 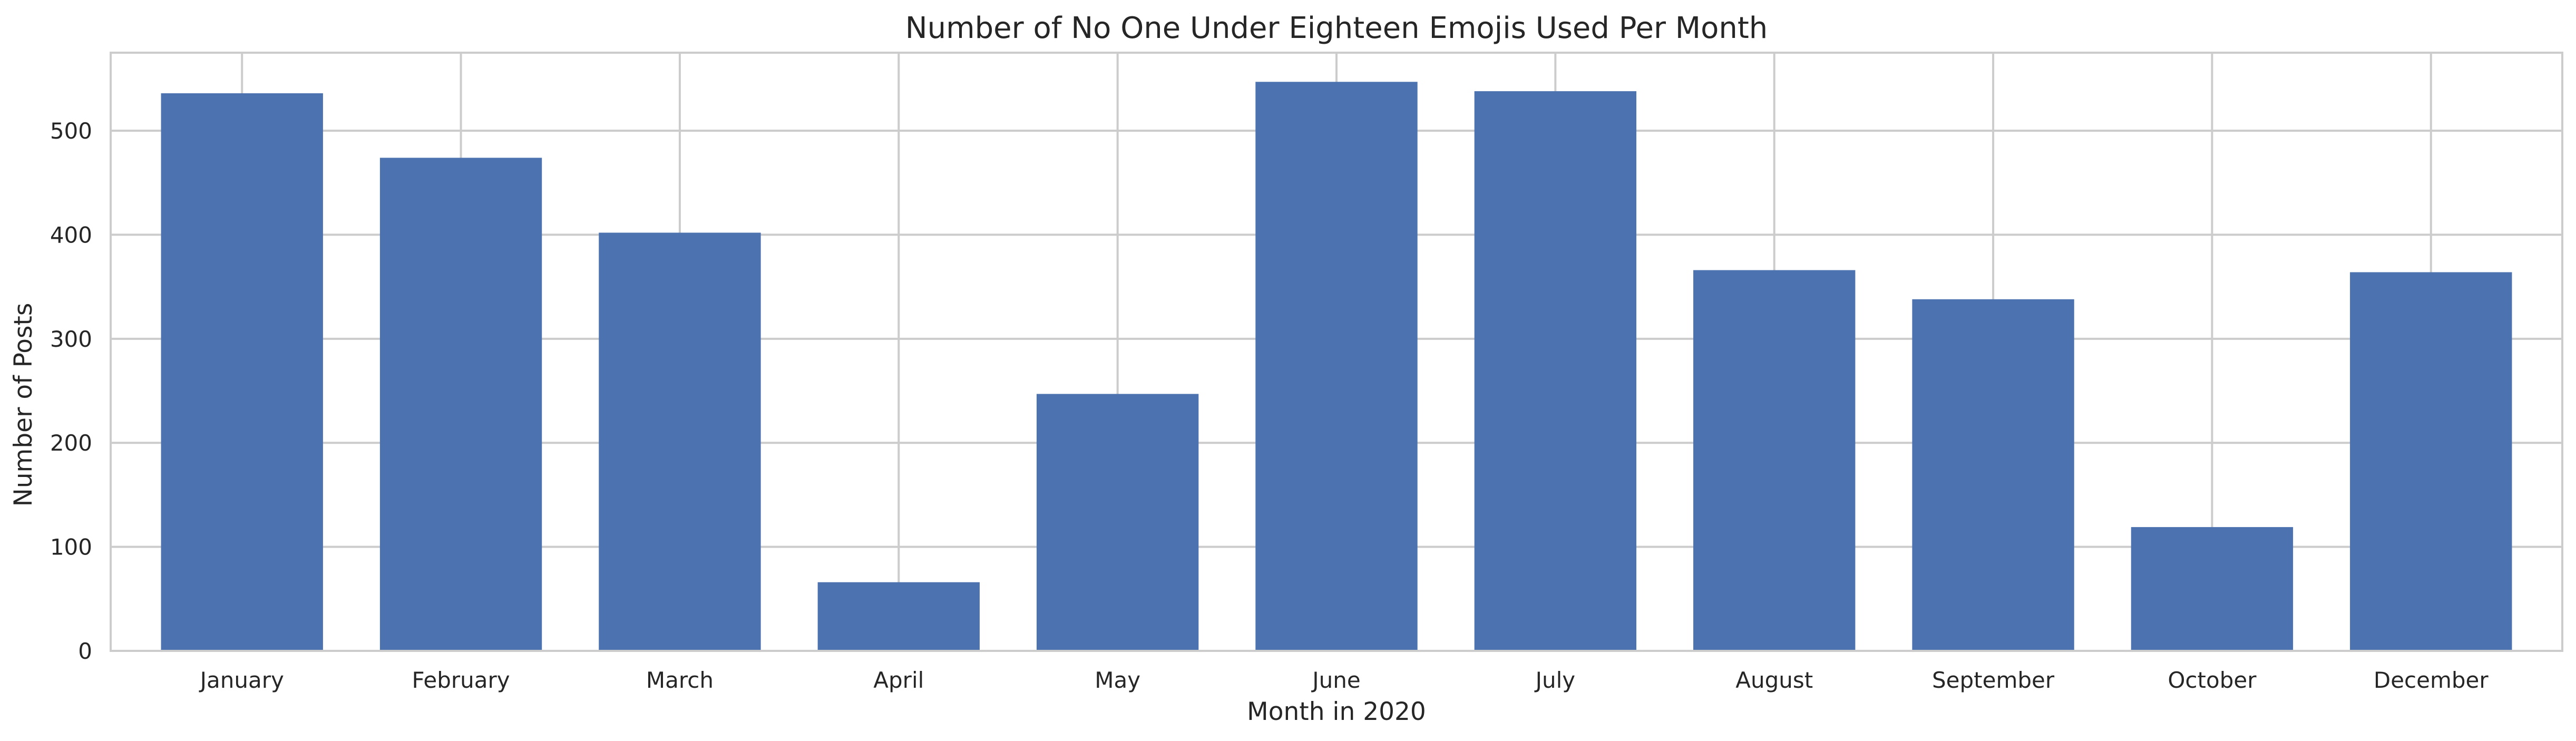 I want to click on bar-march, so click(x=680, y=441).